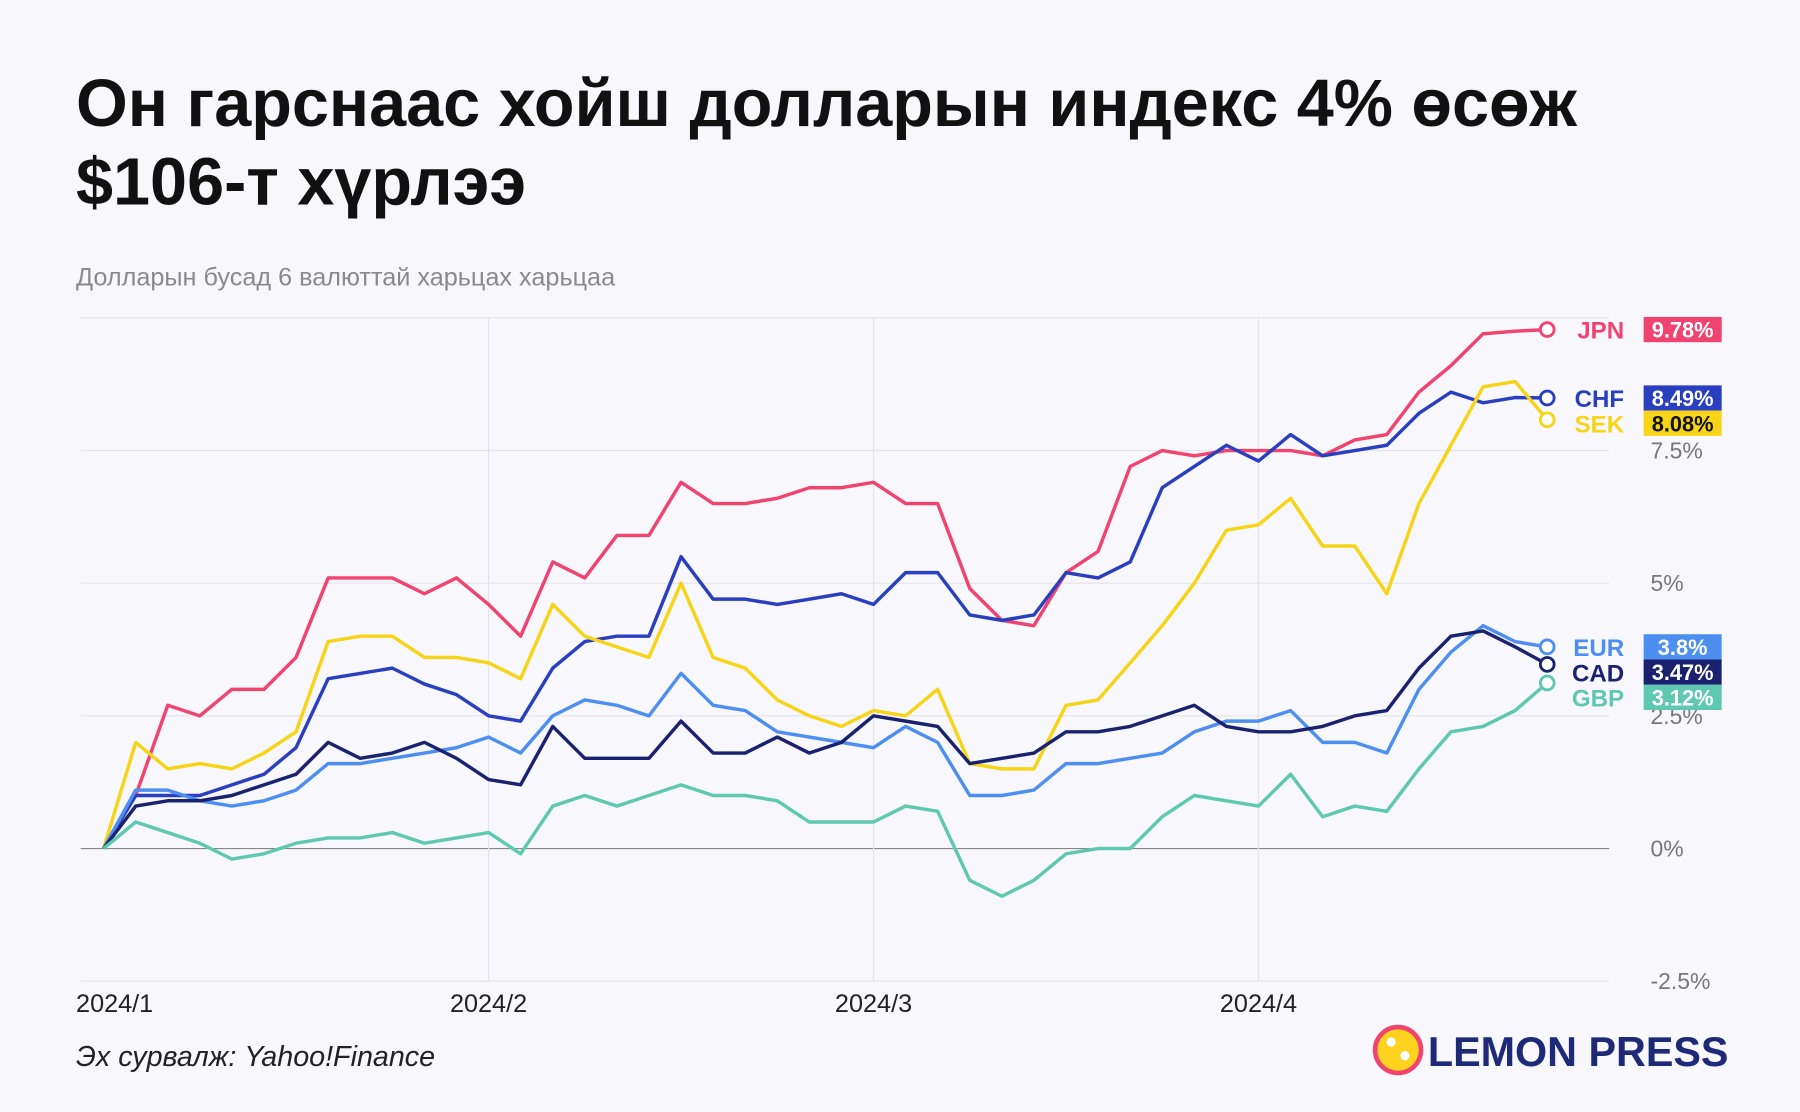  What do you see at coordinates (1600, 331) in the screenshot?
I see `legend-label: JPN` at bounding box center [1600, 331].